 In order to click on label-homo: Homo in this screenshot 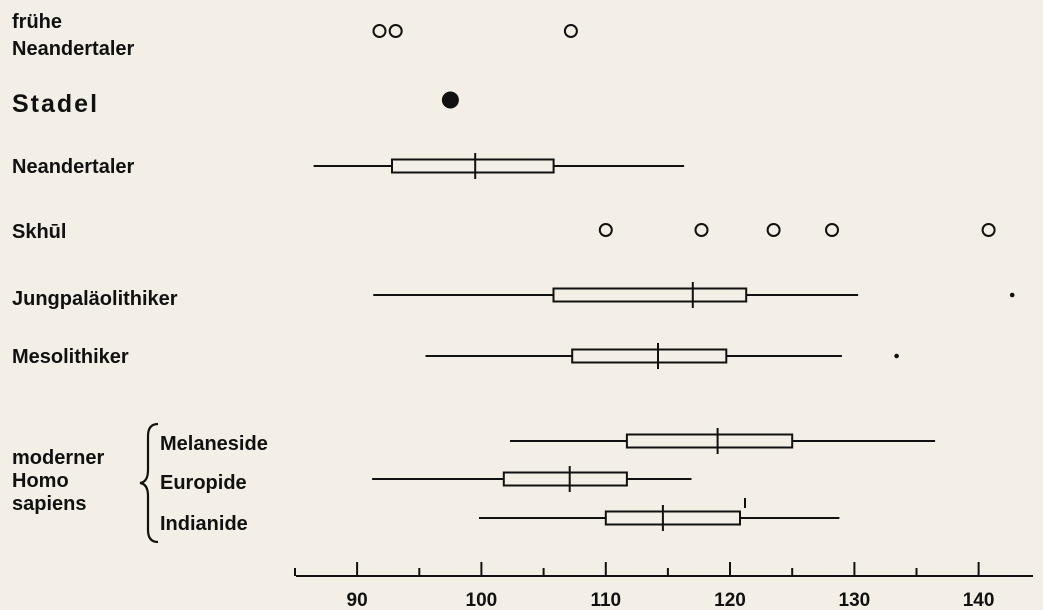, I will do `click(40, 481)`.